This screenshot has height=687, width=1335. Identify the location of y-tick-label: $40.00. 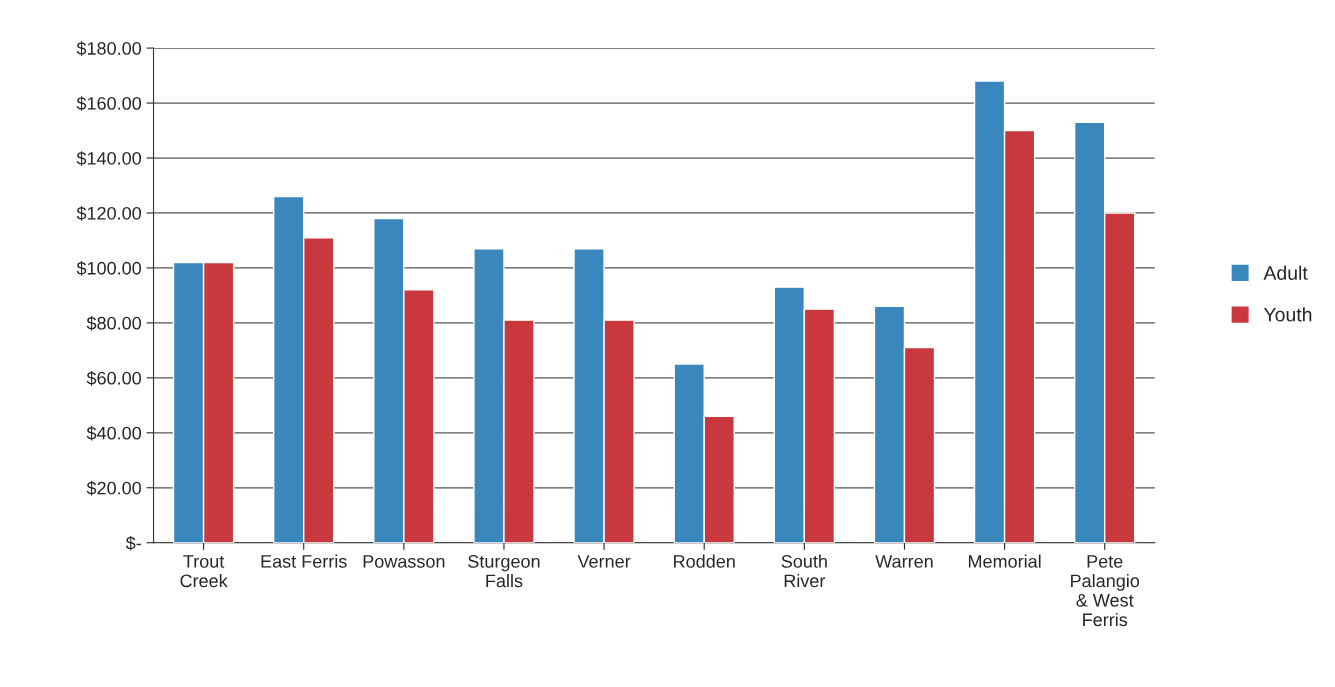
(114, 433).